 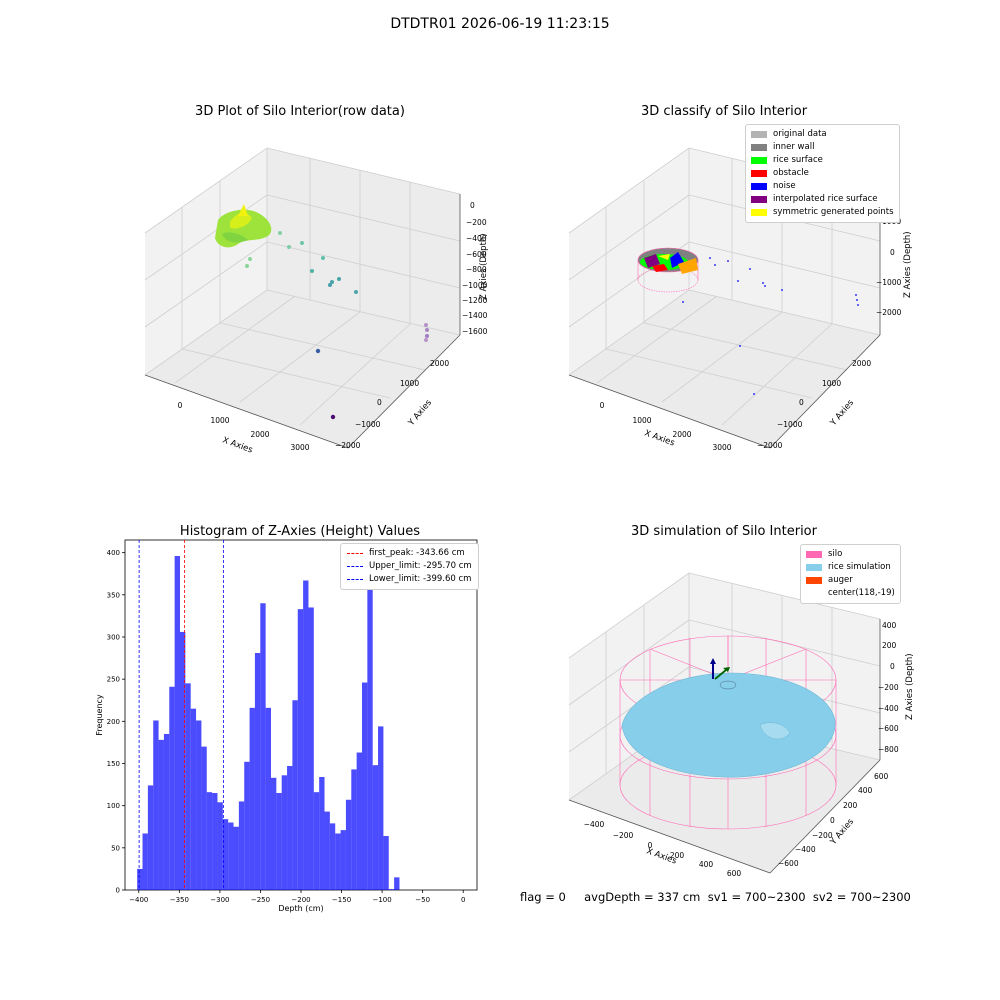 I want to click on legend-item-auger: auger, so click(x=850, y=580).